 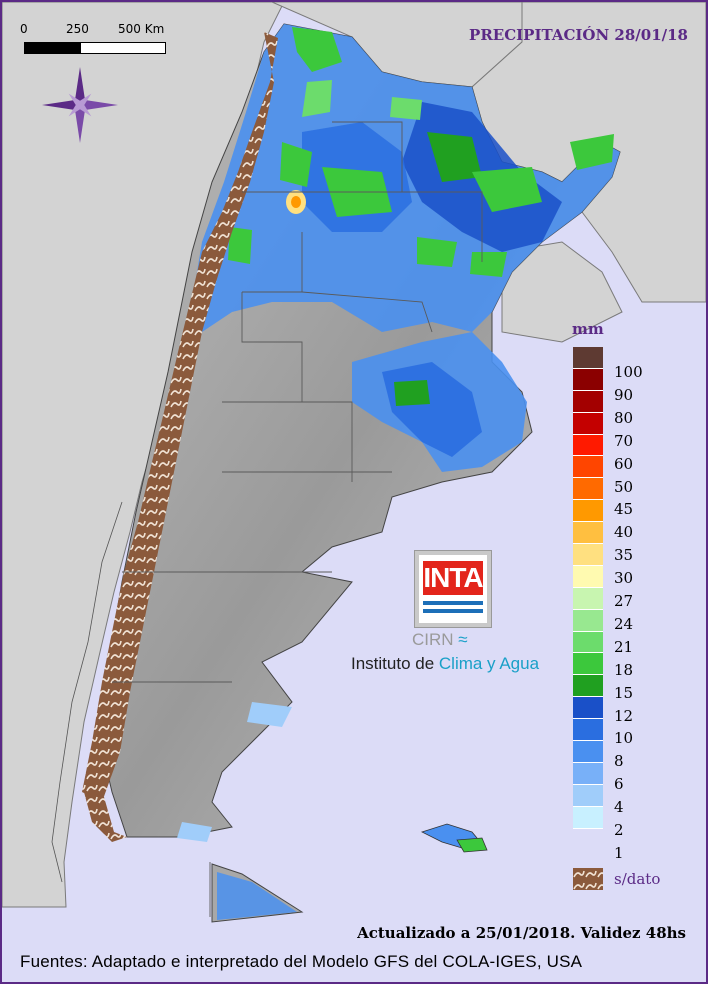 What do you see at coordinates (24, 29) in the screenshot?
I see `scale-label-0: 0` at bounding box center [24, 29].